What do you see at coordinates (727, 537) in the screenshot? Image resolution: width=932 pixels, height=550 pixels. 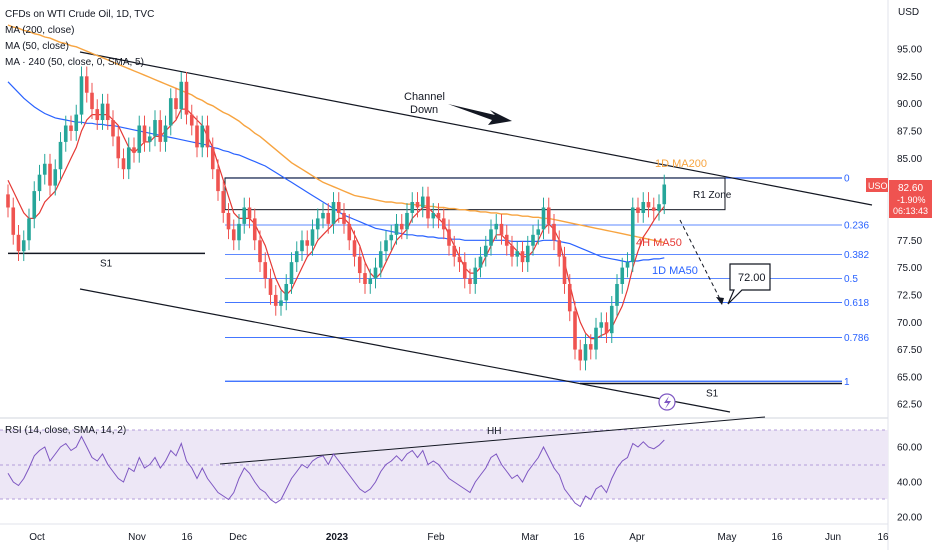 I see `time-tick-9: May` at bounding box center [727, 537].